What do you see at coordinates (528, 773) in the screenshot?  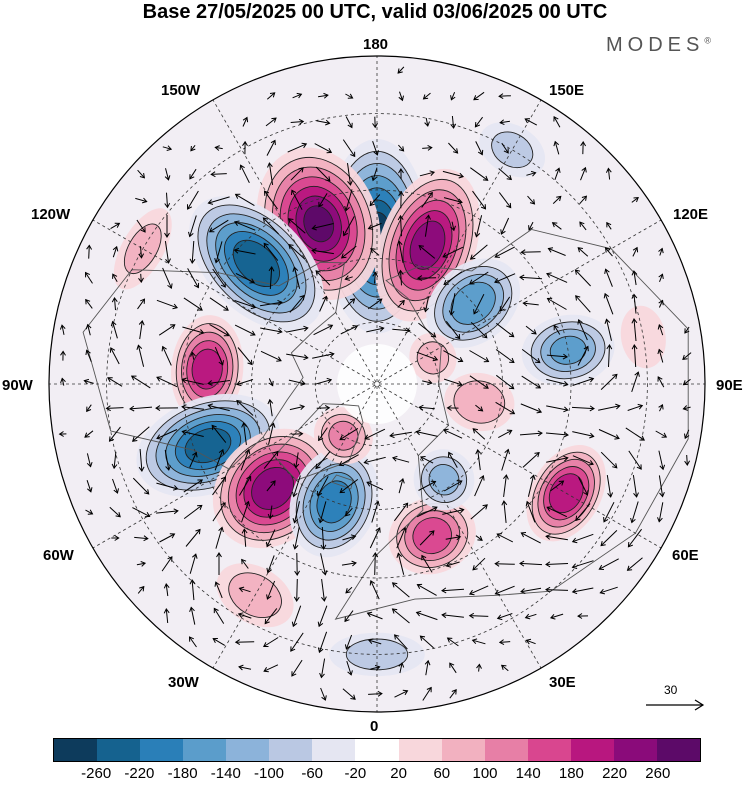 I see `colorbar-tick-label-10: 140` at bounding box center [528, 773].